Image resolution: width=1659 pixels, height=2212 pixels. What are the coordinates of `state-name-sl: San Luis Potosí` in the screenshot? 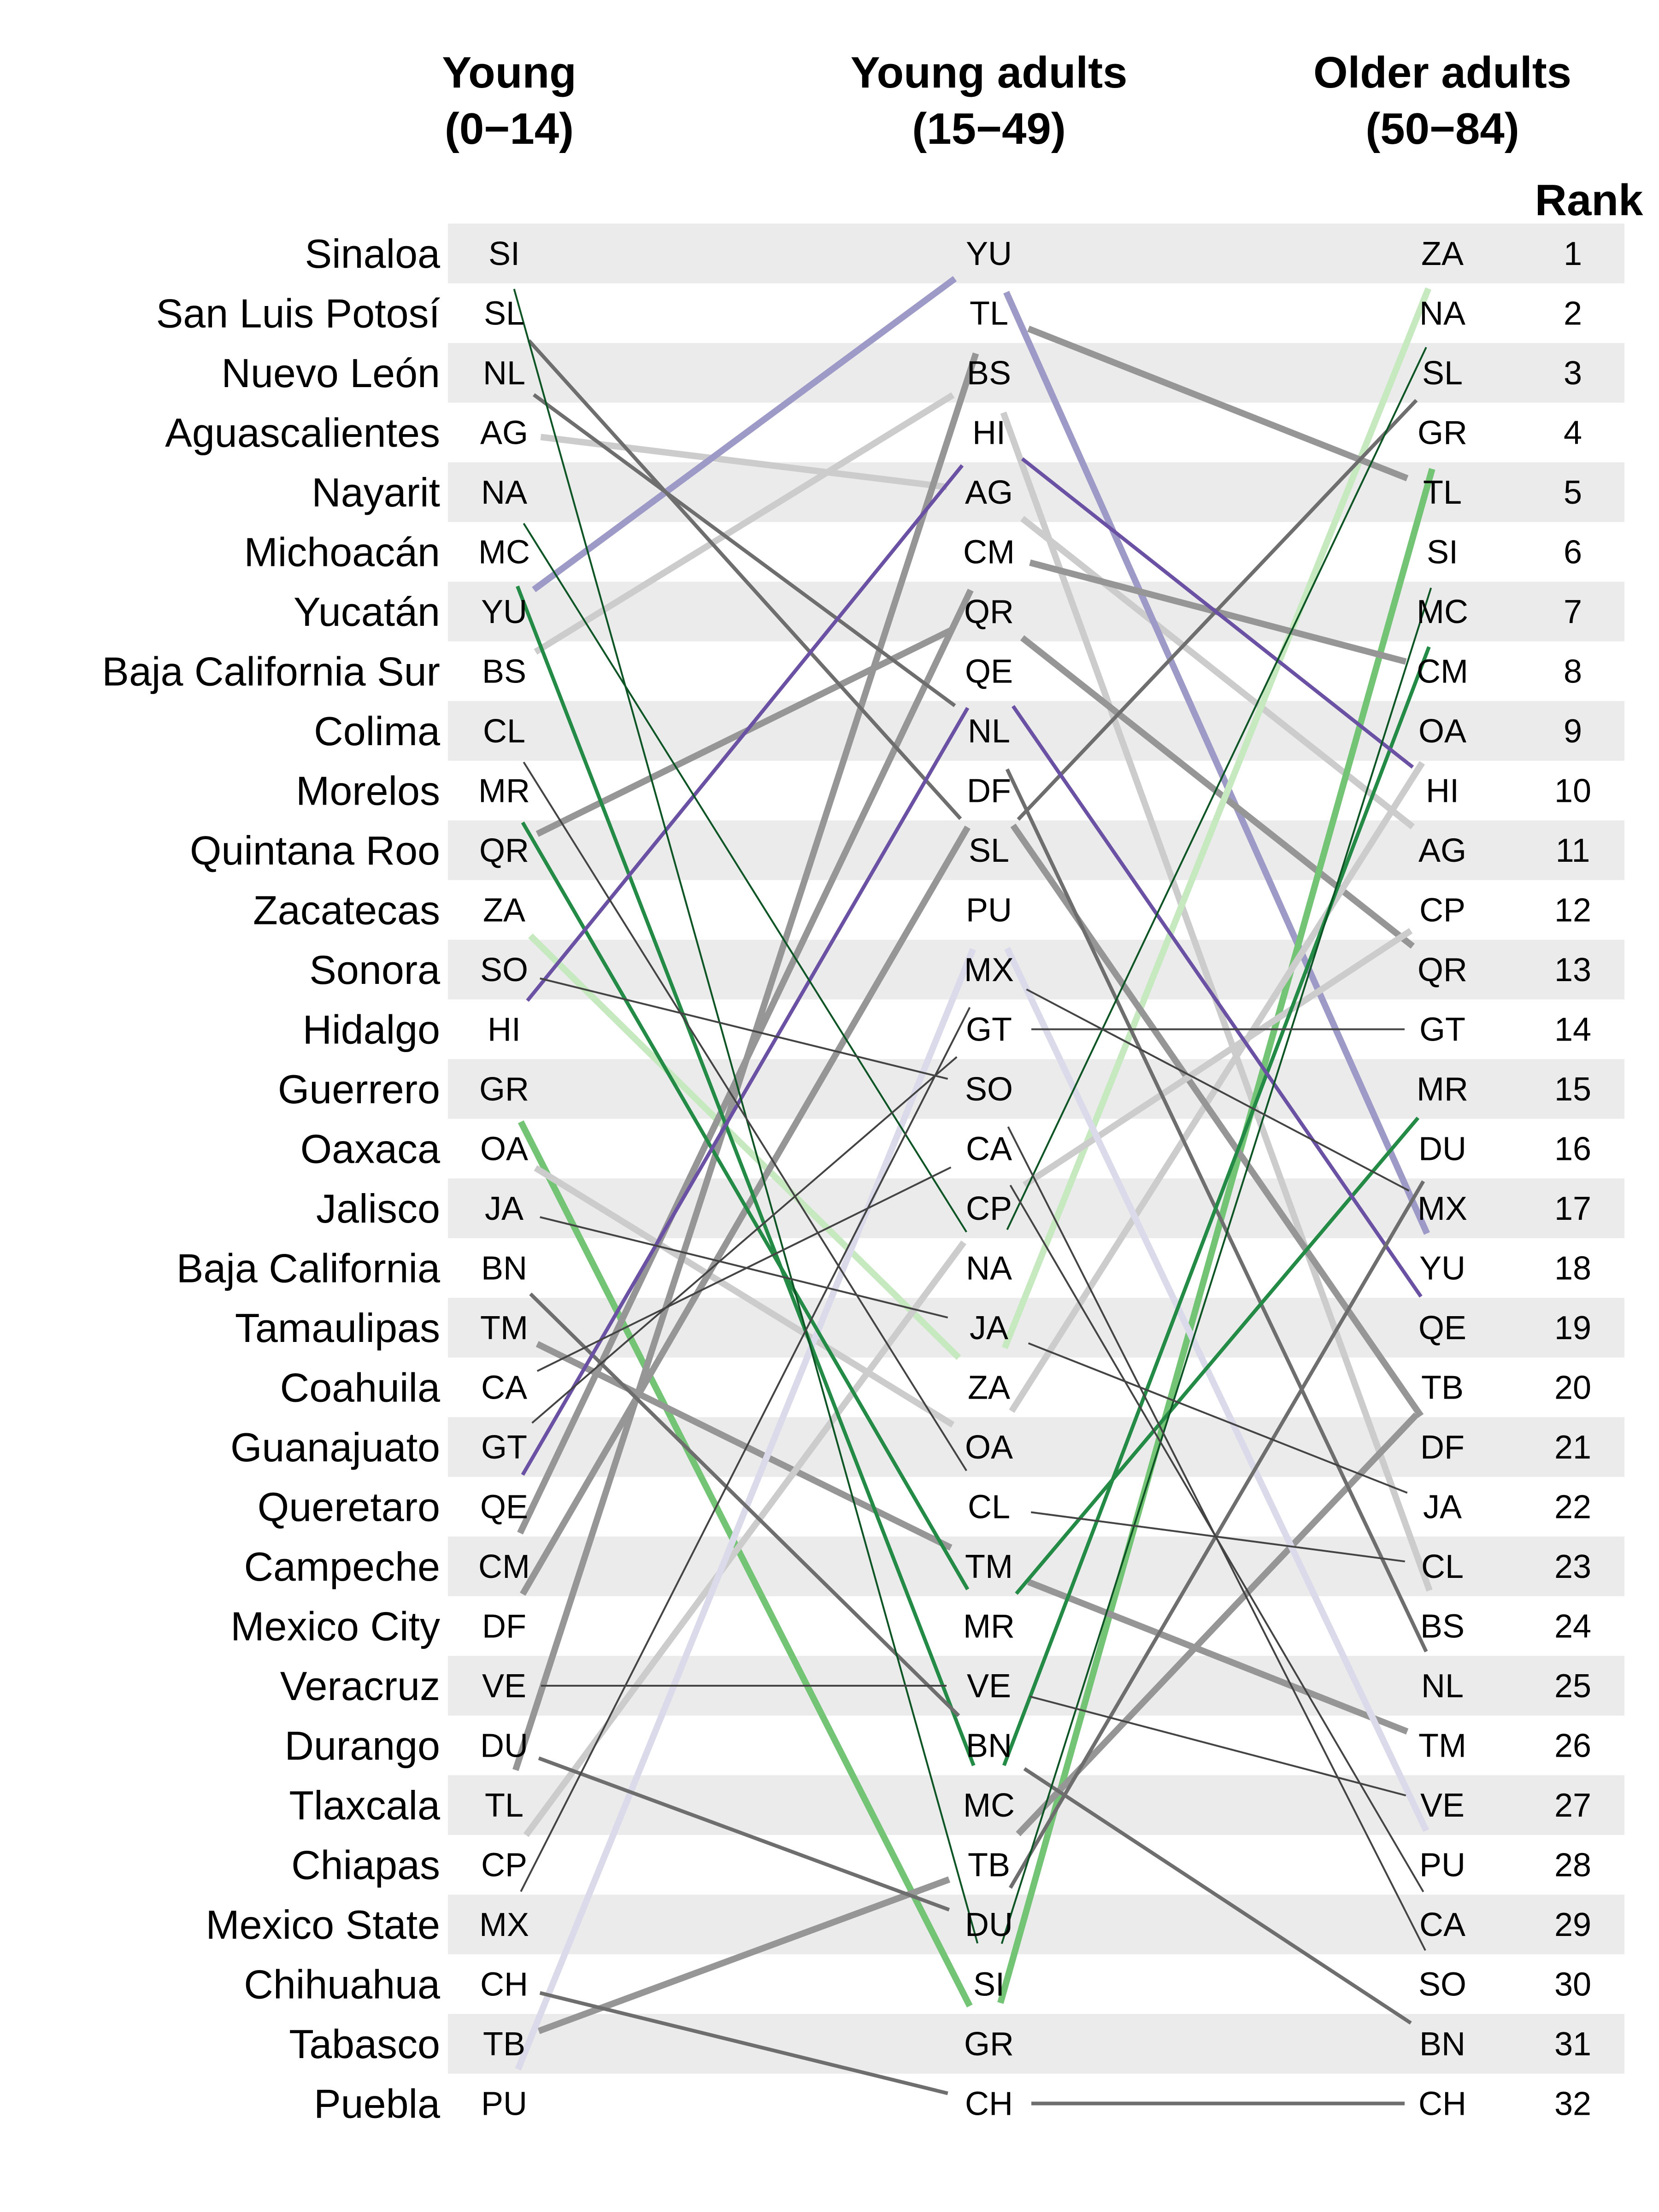 It's located at (298, 313).